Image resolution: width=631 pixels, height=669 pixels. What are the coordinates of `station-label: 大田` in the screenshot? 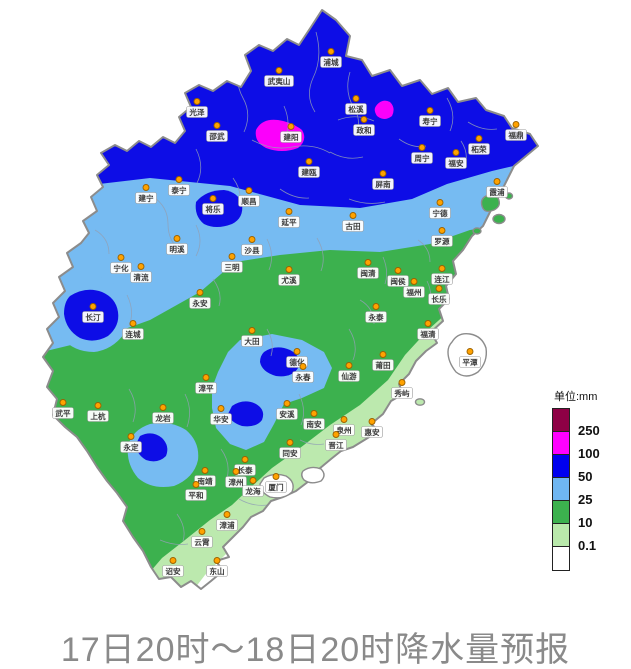 It's located at (252, 341).